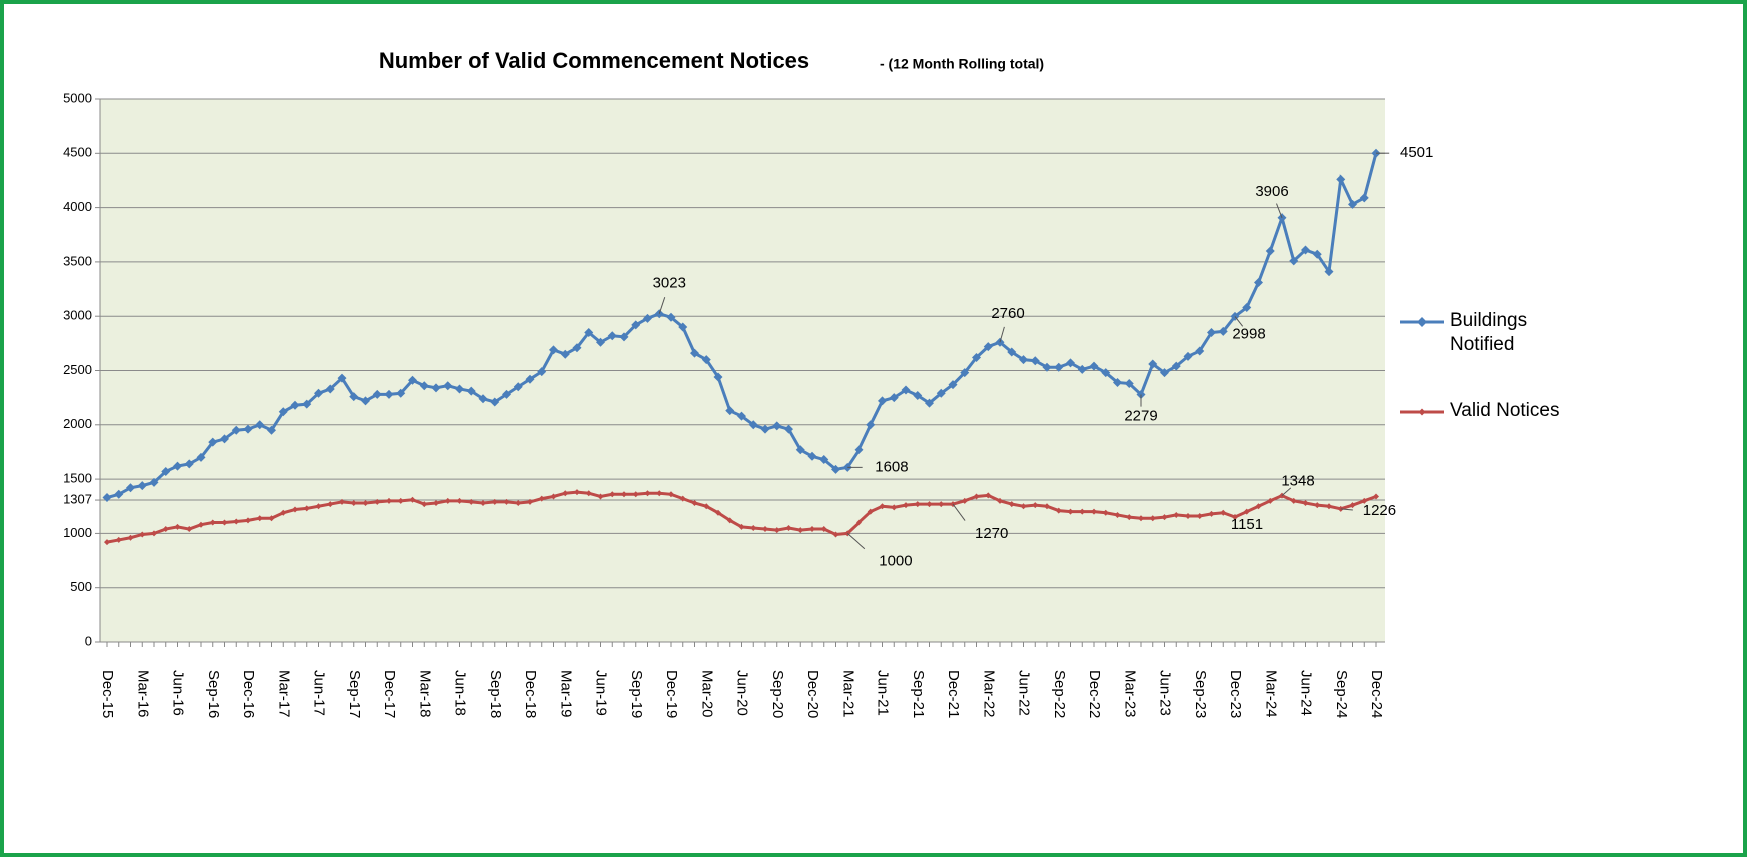 This screenshot has width=1747, height=857. Describe the element at coordinates (530, 694) in the screenshot. I see `x-tick-label: Dec-18` at that location.